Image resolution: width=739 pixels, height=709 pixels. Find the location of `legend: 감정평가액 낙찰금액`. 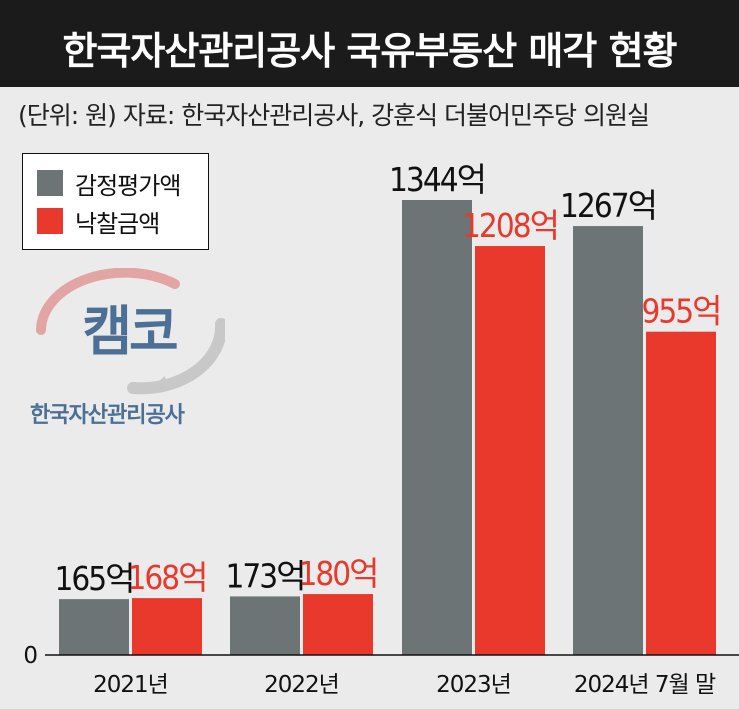

legend: 감정평가액 낙찰금액 is located at coordinates (115, 201).